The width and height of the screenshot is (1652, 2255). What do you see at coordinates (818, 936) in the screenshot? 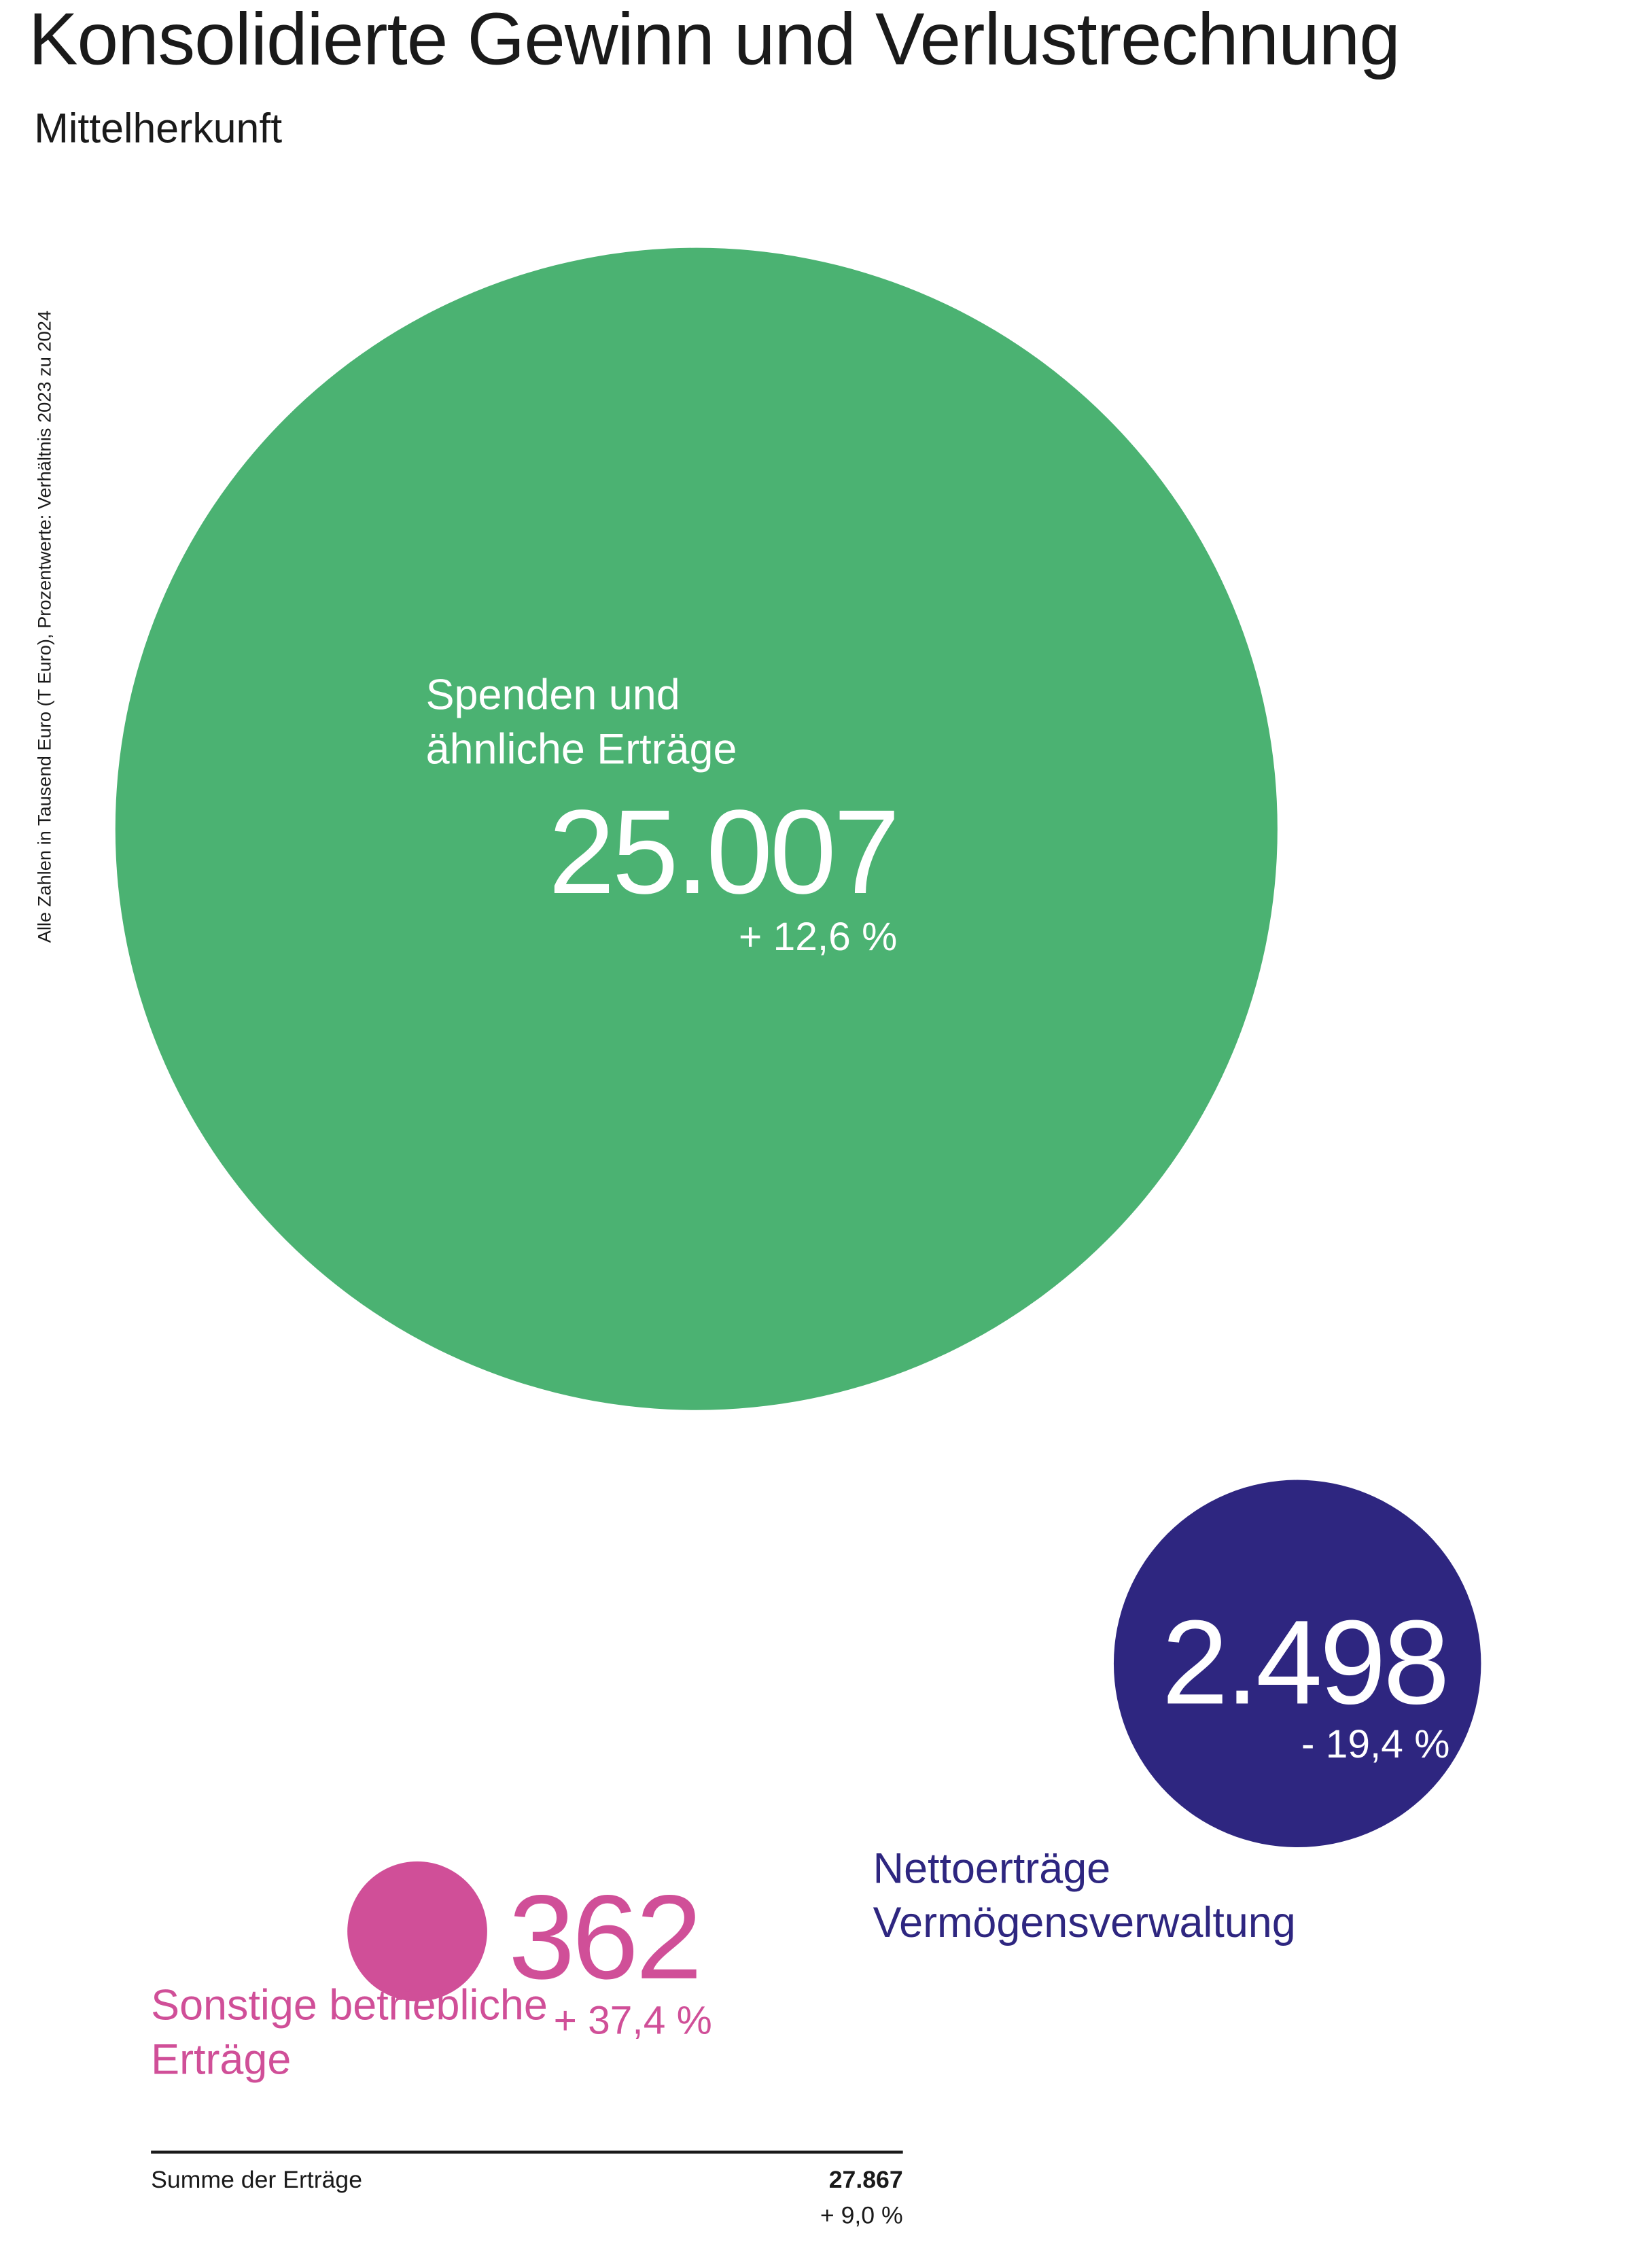
I see `change-label: + 12,6 %` at bounding box center [818, 936].